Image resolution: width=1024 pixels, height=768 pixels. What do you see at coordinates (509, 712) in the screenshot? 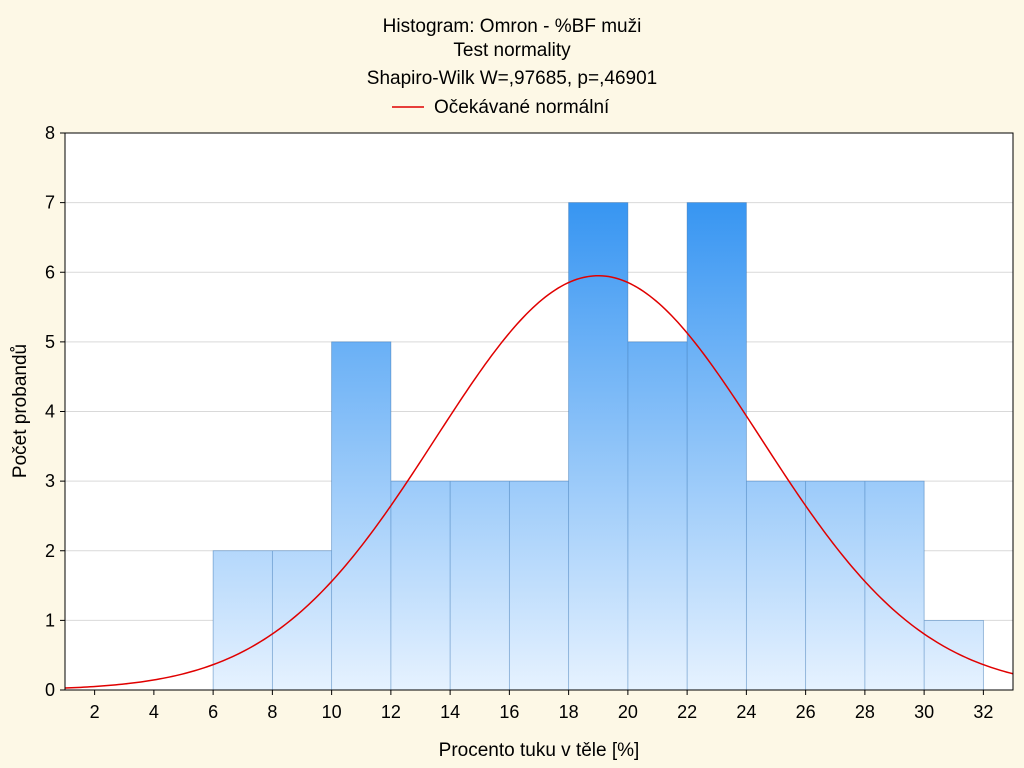
I see `x-tick-label: 16` at bounding box center [509, 712].